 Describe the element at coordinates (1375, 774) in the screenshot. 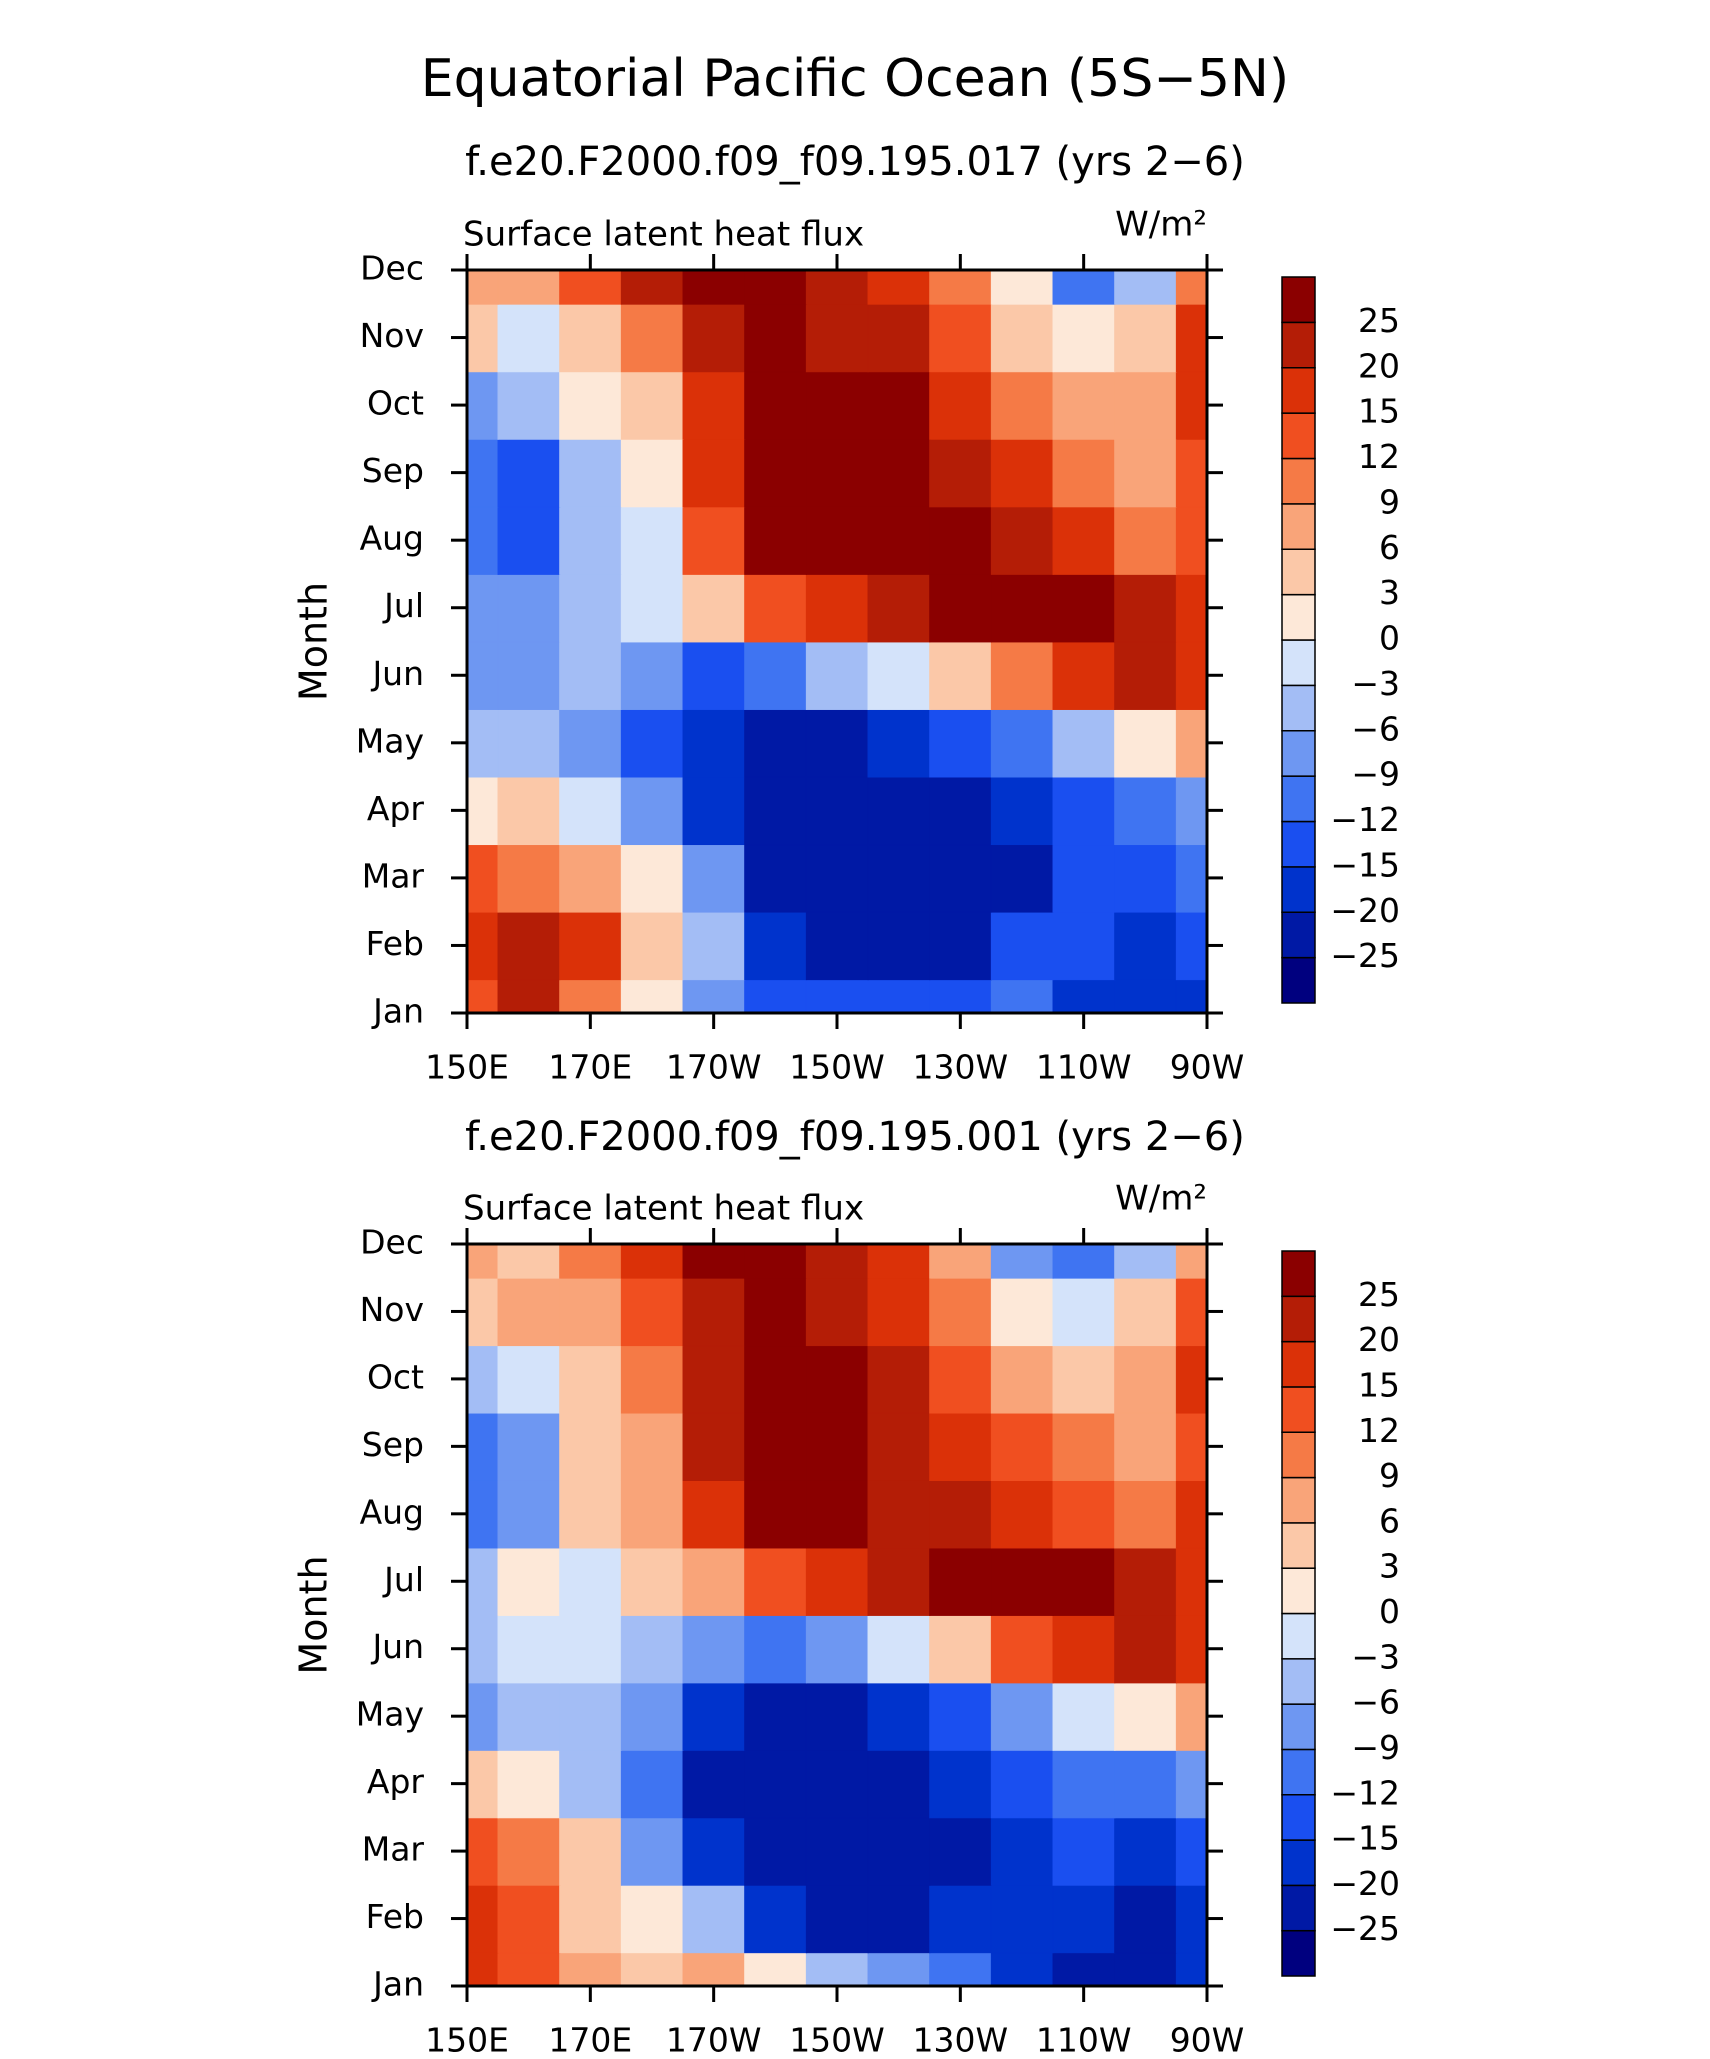

I see `colorbar-label: −9` at that location.